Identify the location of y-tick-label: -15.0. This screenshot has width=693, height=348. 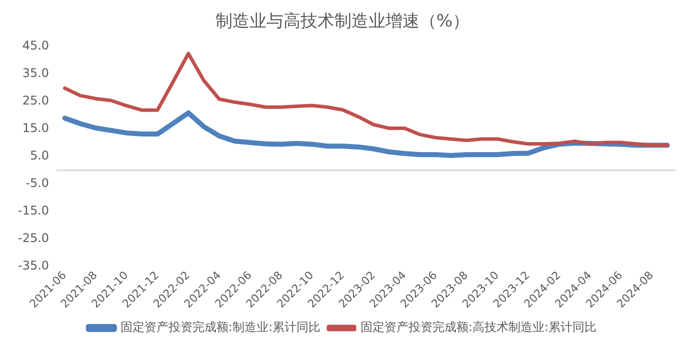
(34, 210).